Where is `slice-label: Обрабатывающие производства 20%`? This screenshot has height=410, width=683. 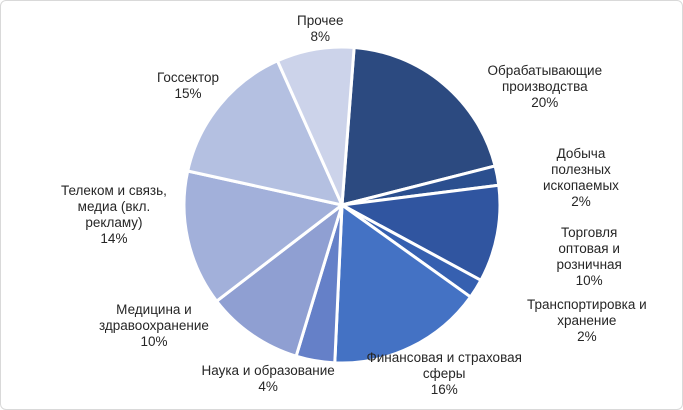
slice-label: Обрабатывающие производства 20% is located at coordinates (545, 87).